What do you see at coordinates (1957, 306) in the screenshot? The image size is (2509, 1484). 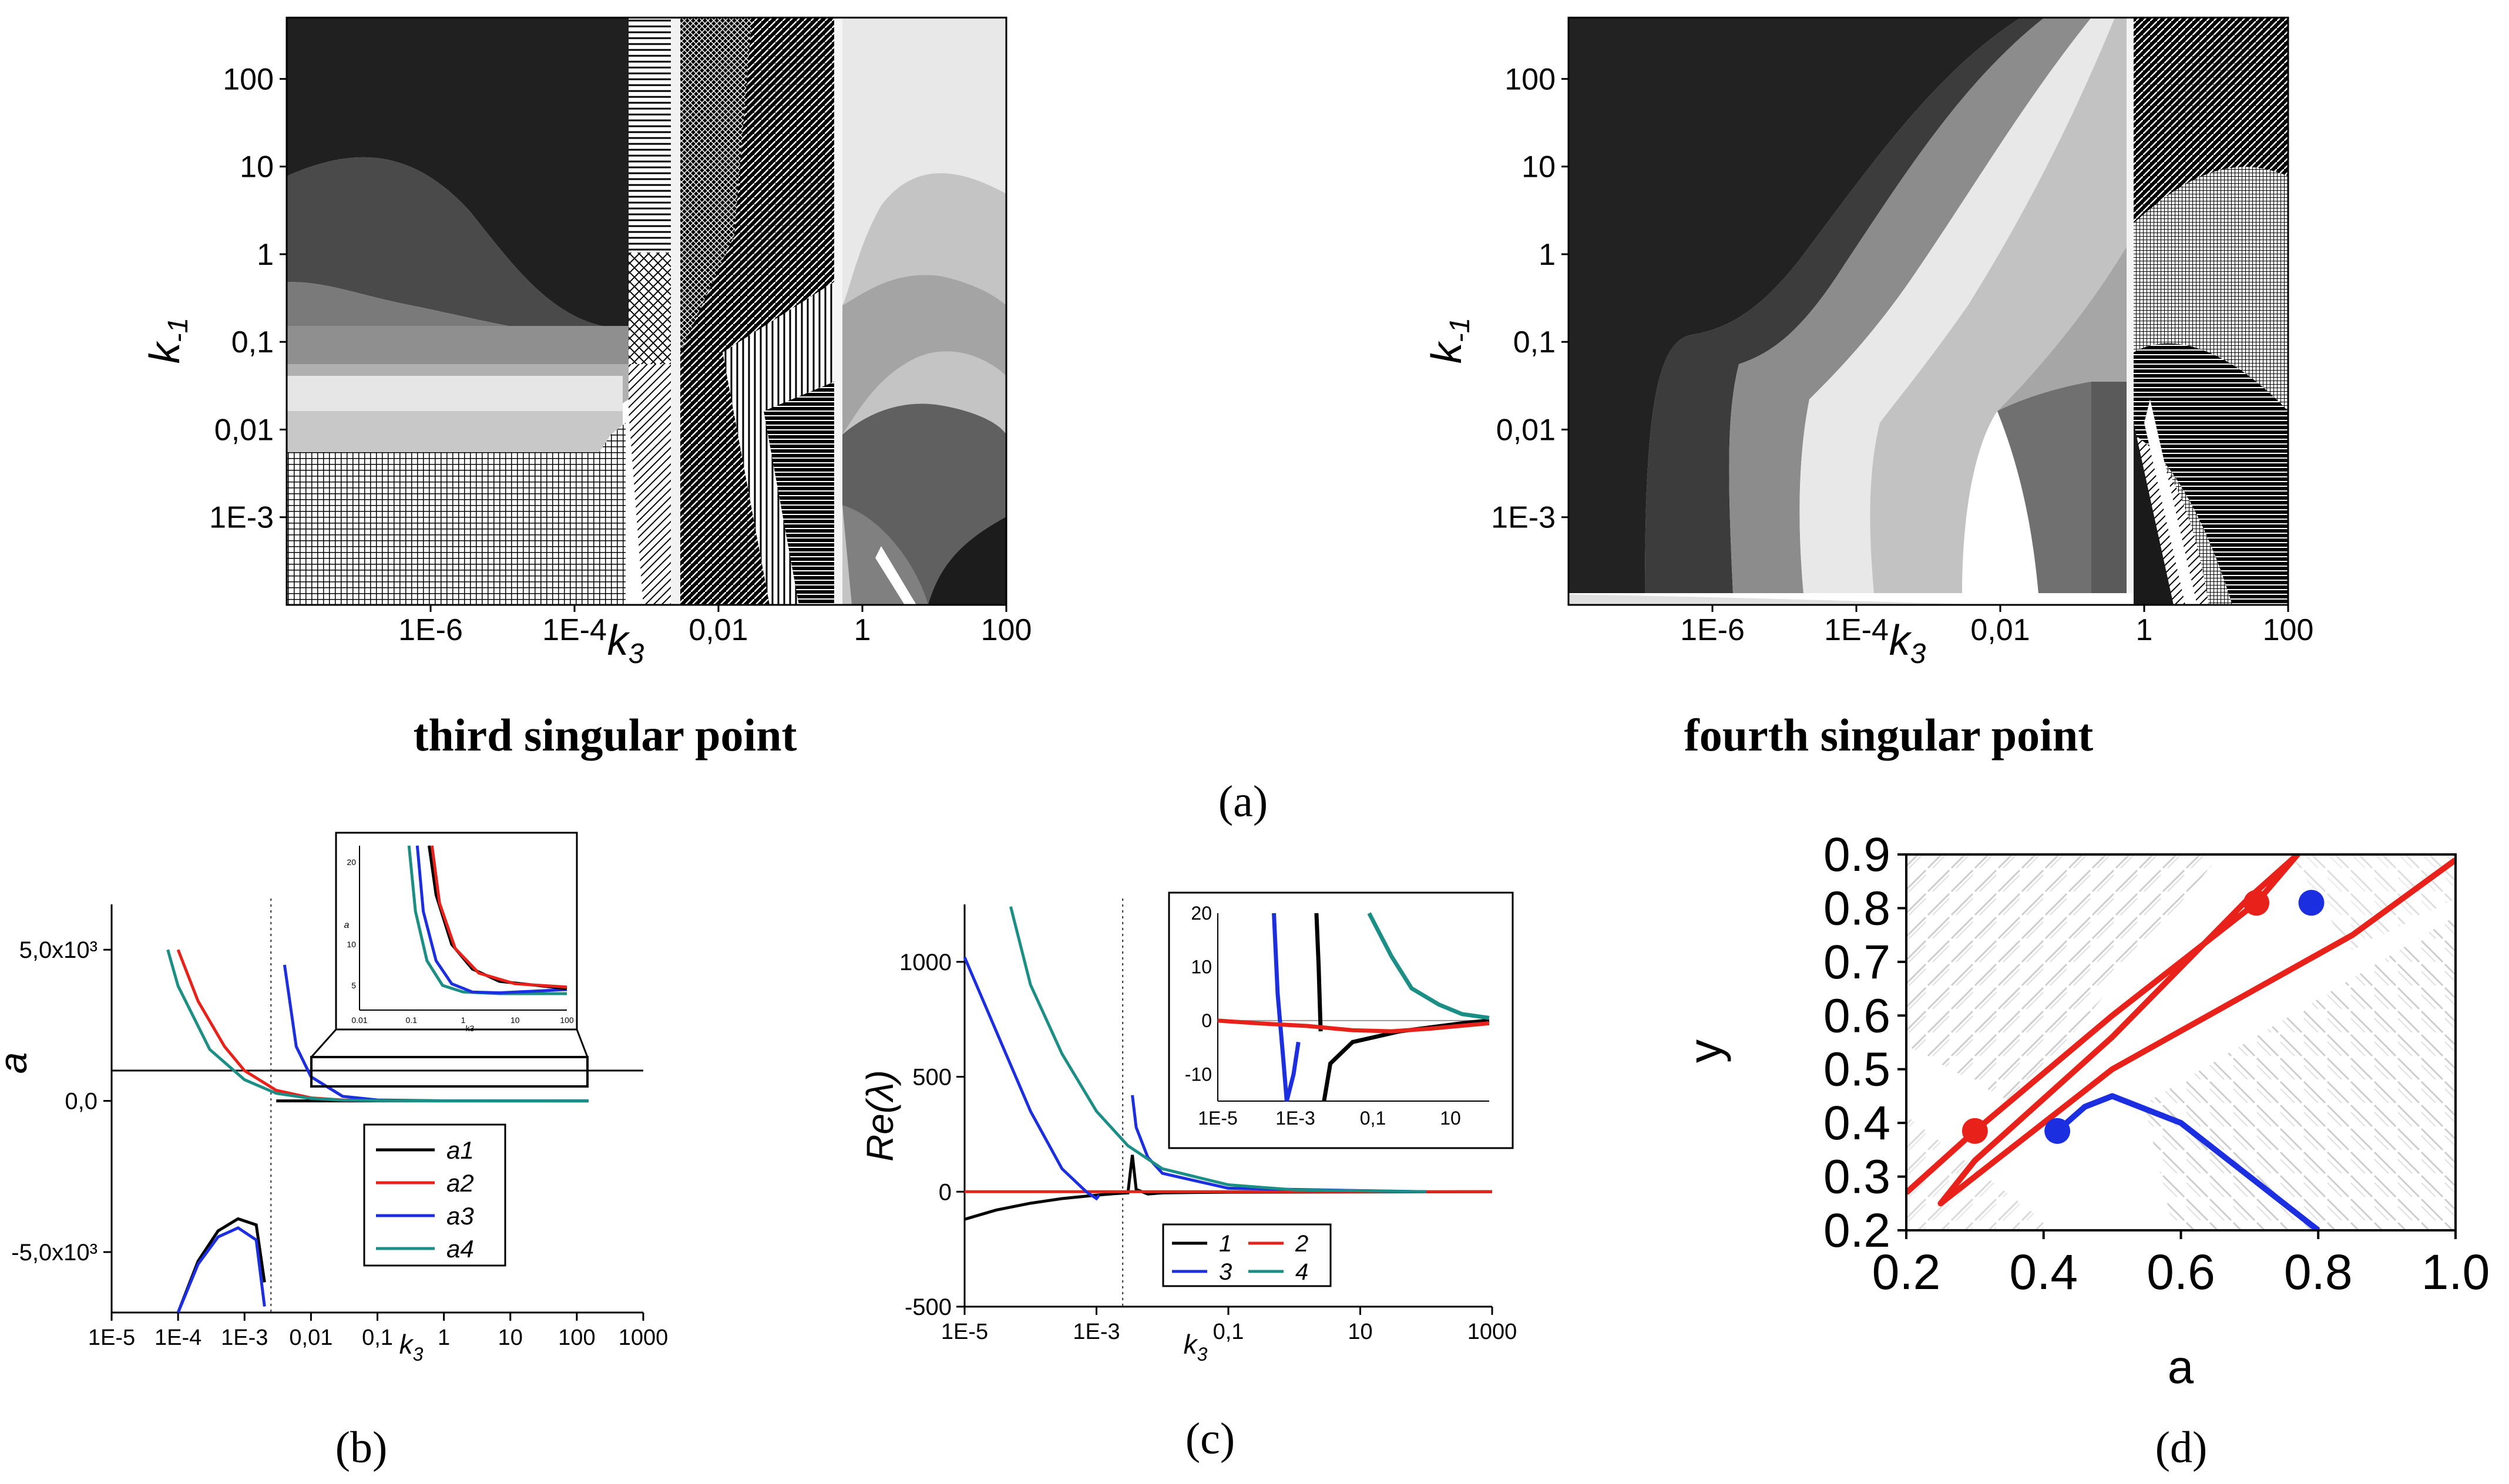 I see `region-light` at bounding box center [1957, 306].